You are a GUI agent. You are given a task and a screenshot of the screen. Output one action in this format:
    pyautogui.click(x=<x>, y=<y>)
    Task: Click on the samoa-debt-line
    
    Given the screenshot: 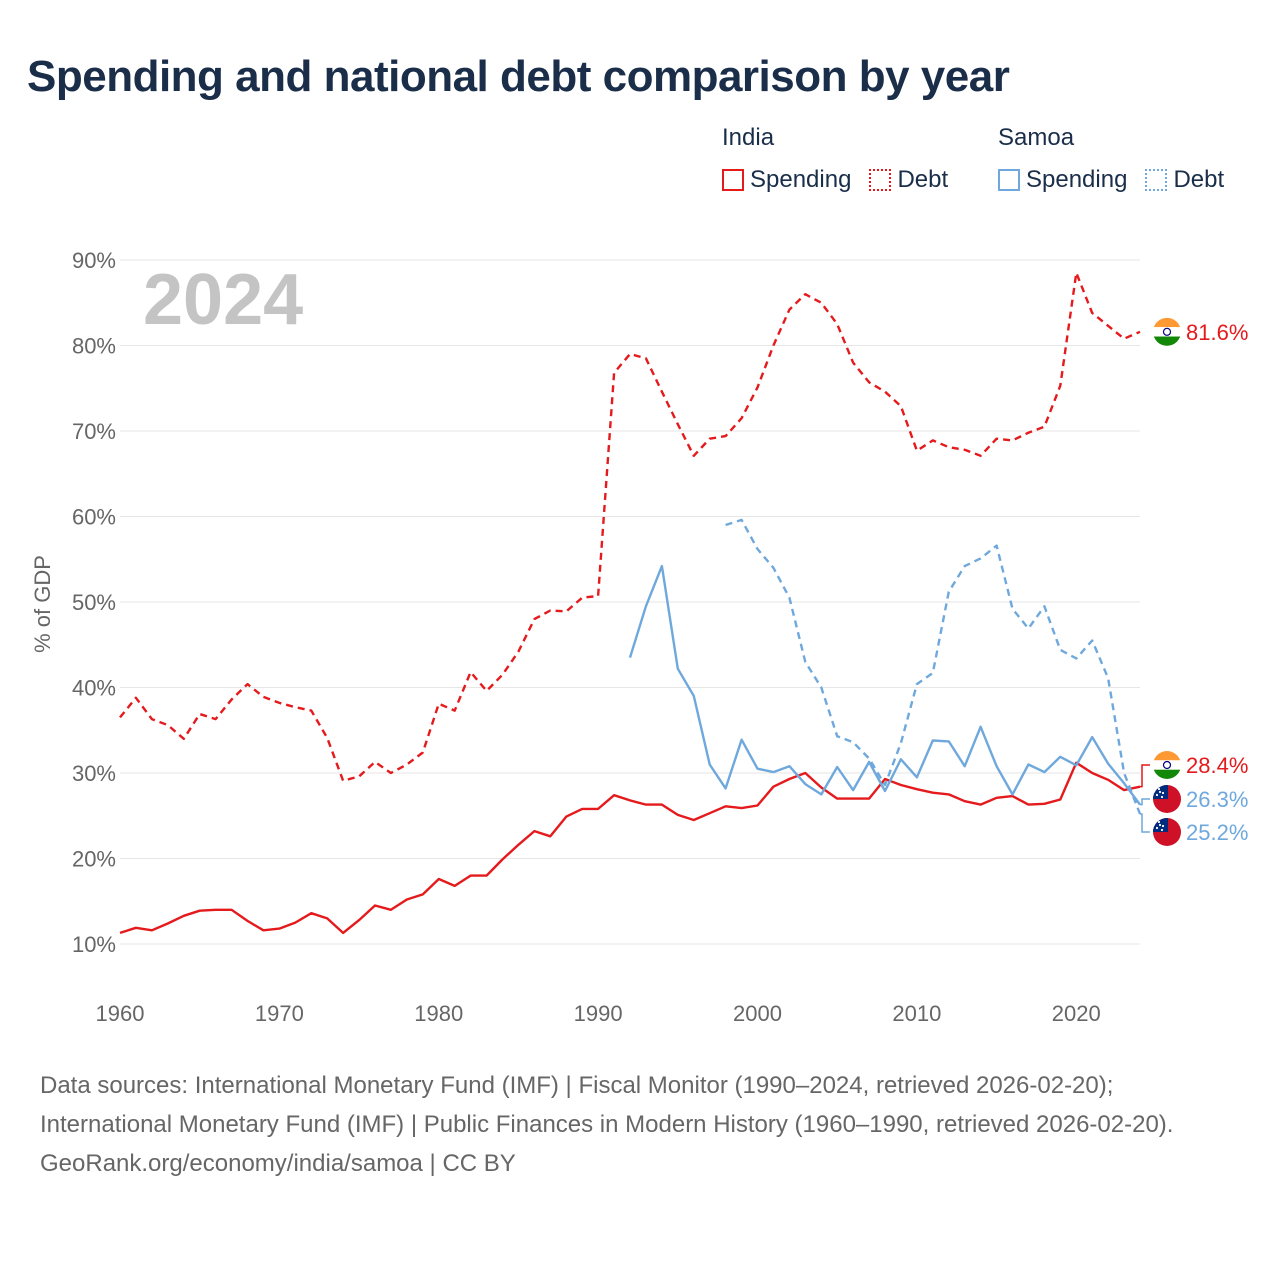 What is the action you would take?
    pyautogui.click(x=933, y=666)
    